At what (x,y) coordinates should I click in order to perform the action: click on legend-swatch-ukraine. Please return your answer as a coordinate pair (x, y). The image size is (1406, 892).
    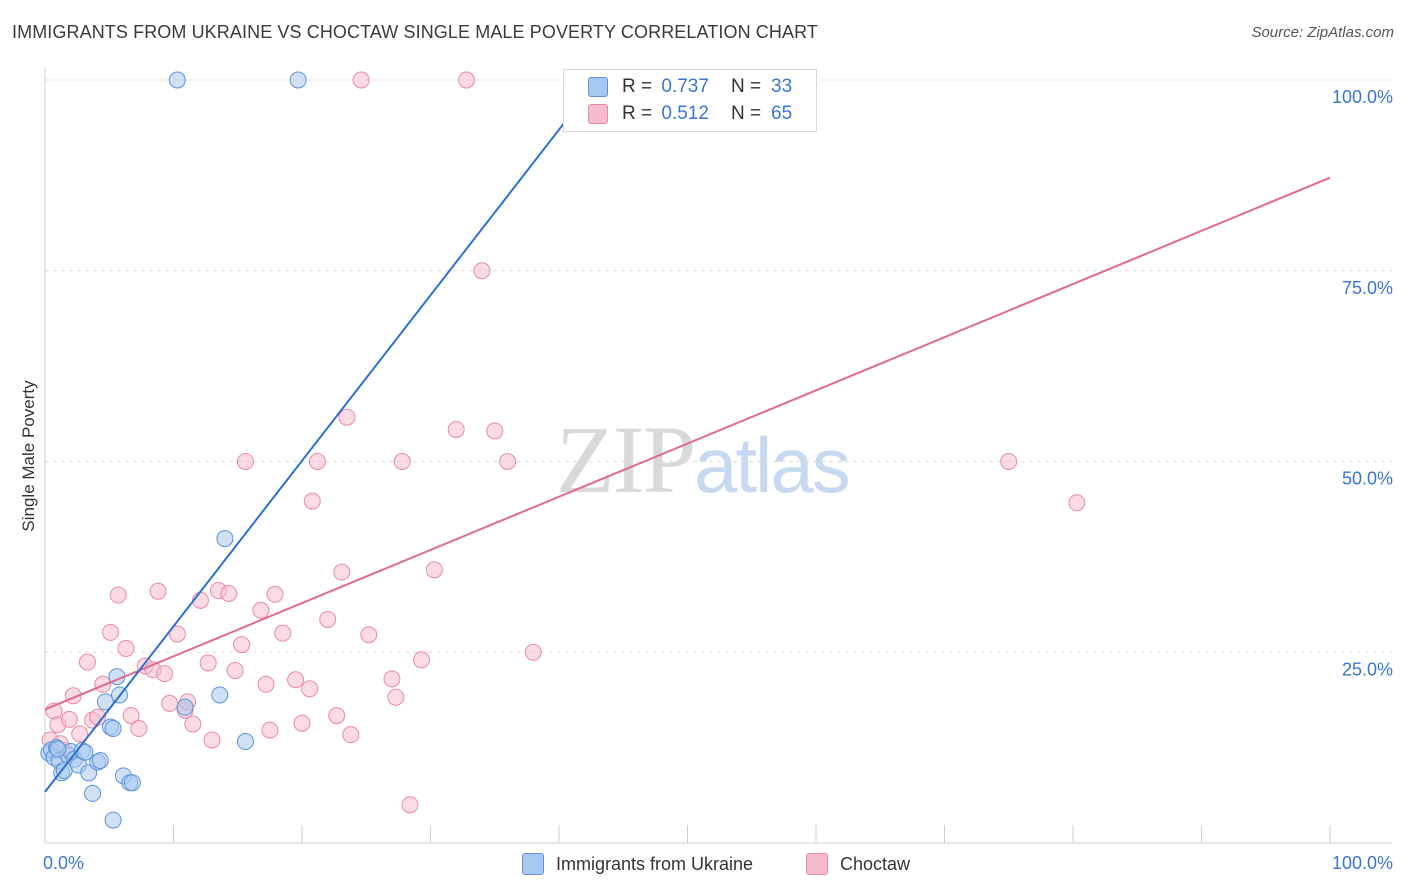
    Looking at the image, I should click on (598, 87).